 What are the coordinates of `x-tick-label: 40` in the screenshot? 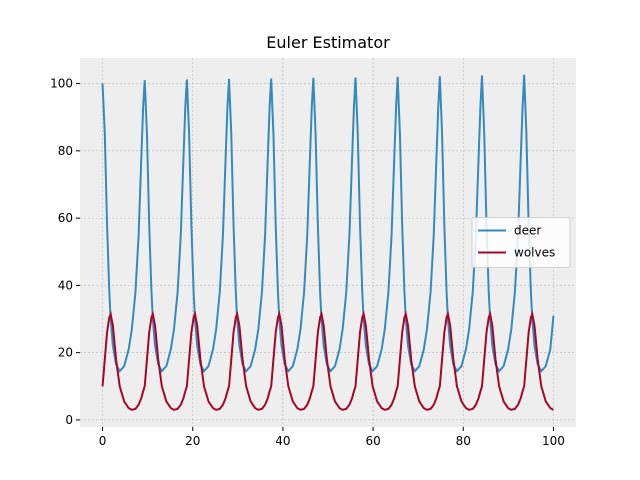 It's located at (282, 441).